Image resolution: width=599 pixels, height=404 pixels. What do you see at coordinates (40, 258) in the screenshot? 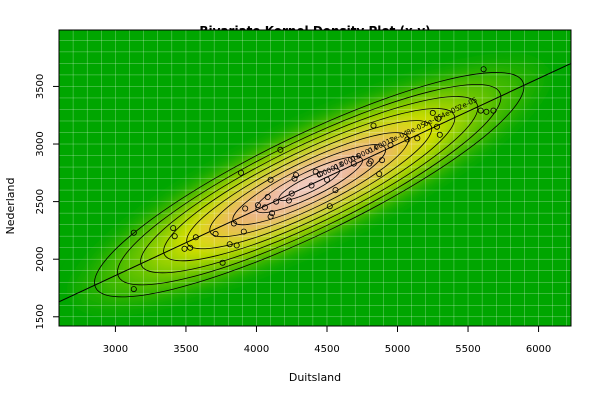
I see `y-tick-label: 2000` at bounding box center [40, 258].